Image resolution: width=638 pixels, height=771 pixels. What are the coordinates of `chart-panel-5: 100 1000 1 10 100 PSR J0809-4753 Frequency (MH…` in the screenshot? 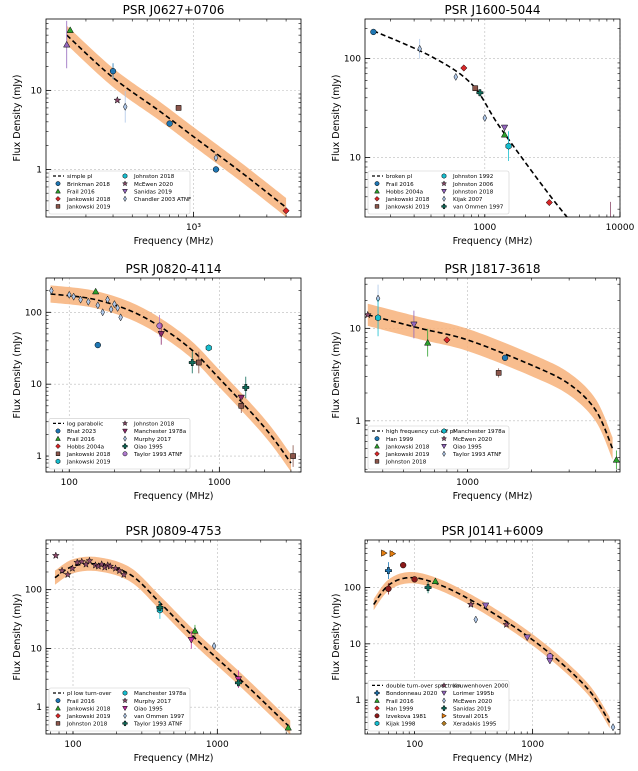 It's located at (157, 644).